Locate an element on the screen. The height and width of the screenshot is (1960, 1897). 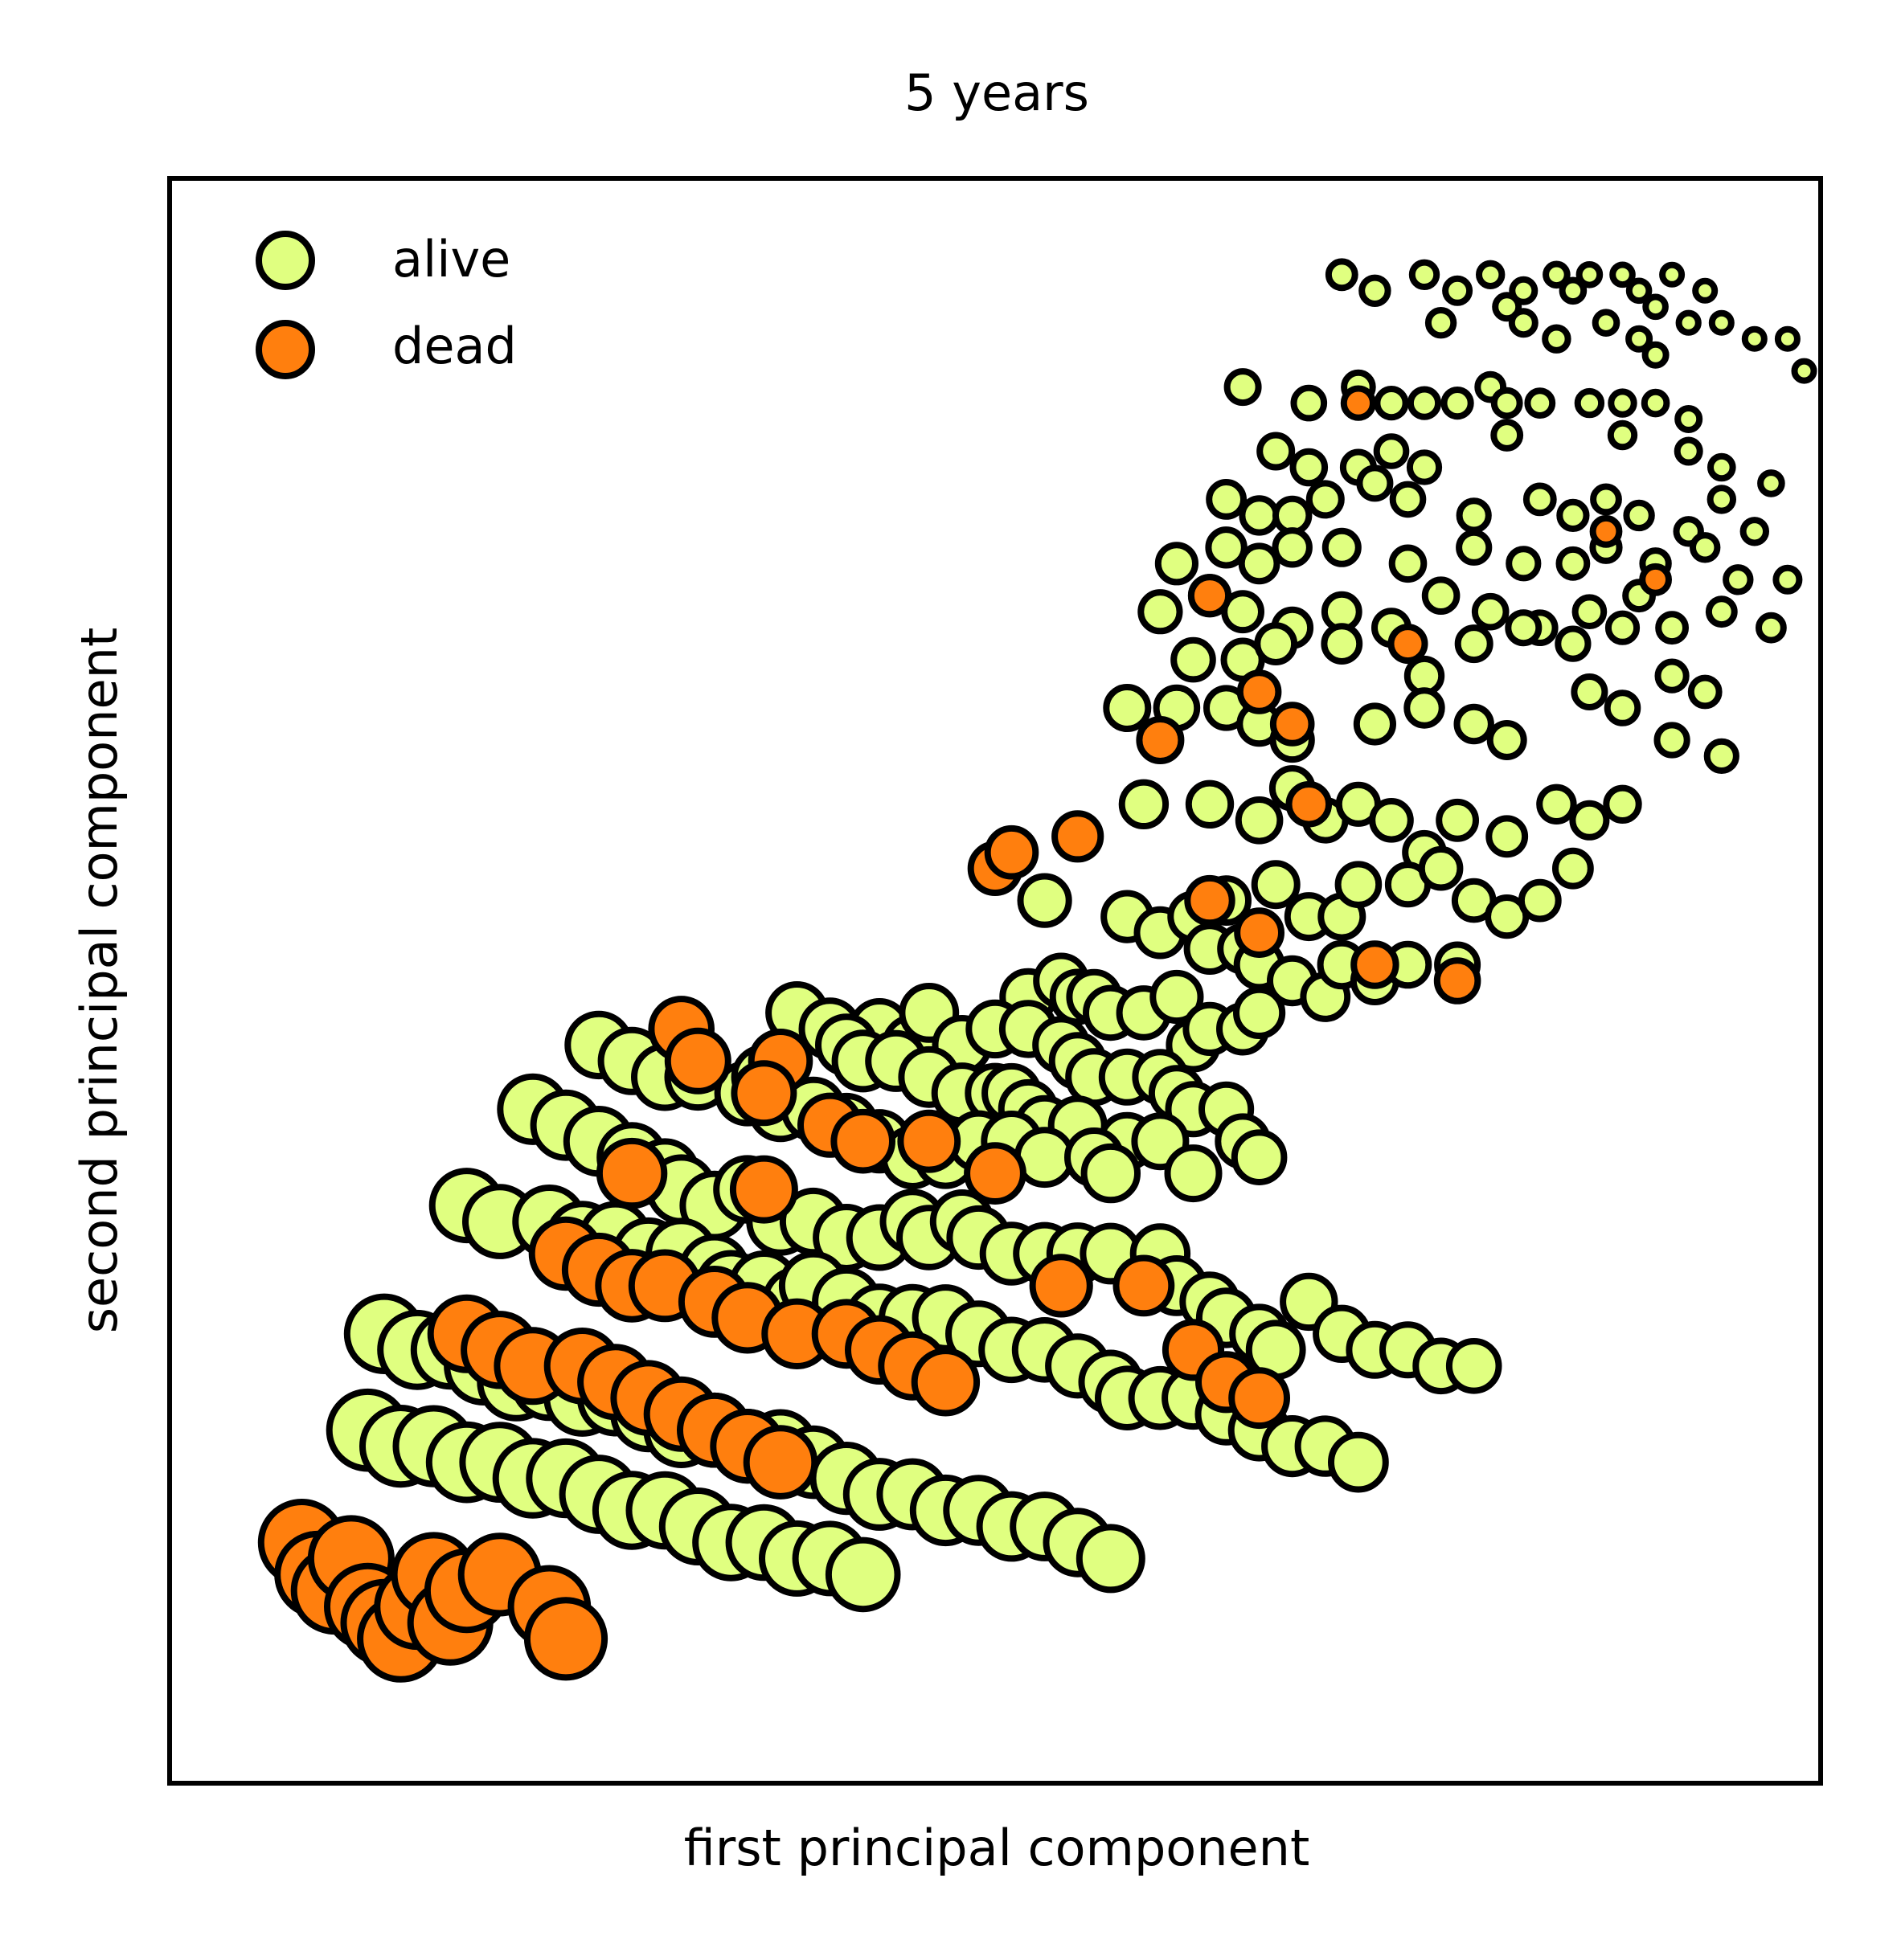
y-axis-label: second principal component is located at coordinates (100, 981).